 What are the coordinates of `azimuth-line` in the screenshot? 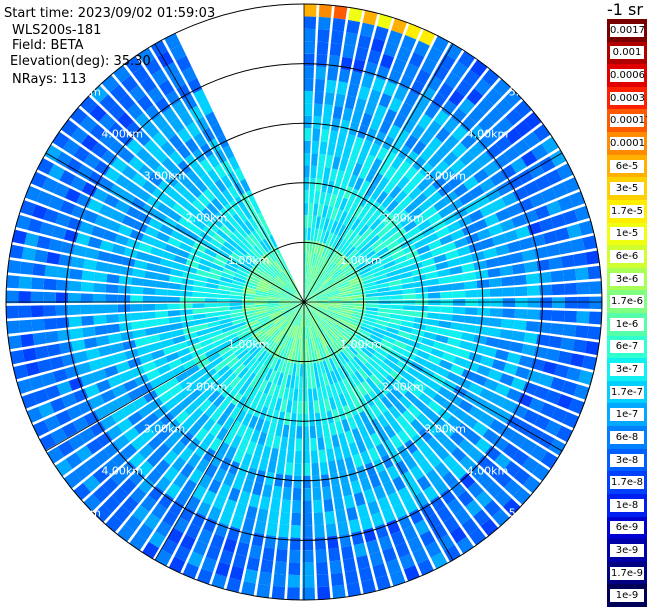 It's located at (378, 431).